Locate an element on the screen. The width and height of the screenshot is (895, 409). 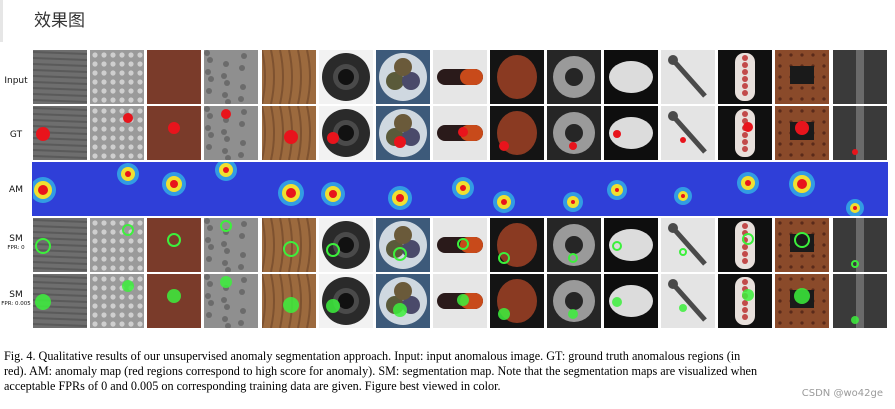
screw-head is located at coordinates (673, 60).